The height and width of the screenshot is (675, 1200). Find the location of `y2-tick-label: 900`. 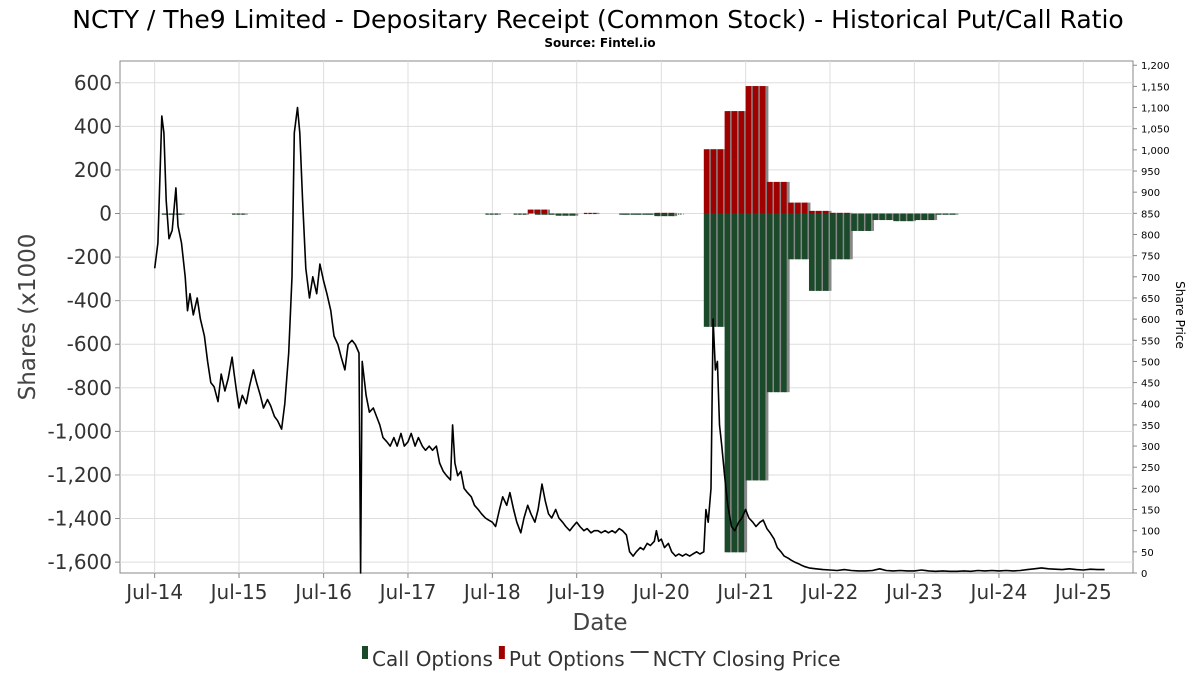

y2-tick-label: 900 is located at coordinates (1150, 193).